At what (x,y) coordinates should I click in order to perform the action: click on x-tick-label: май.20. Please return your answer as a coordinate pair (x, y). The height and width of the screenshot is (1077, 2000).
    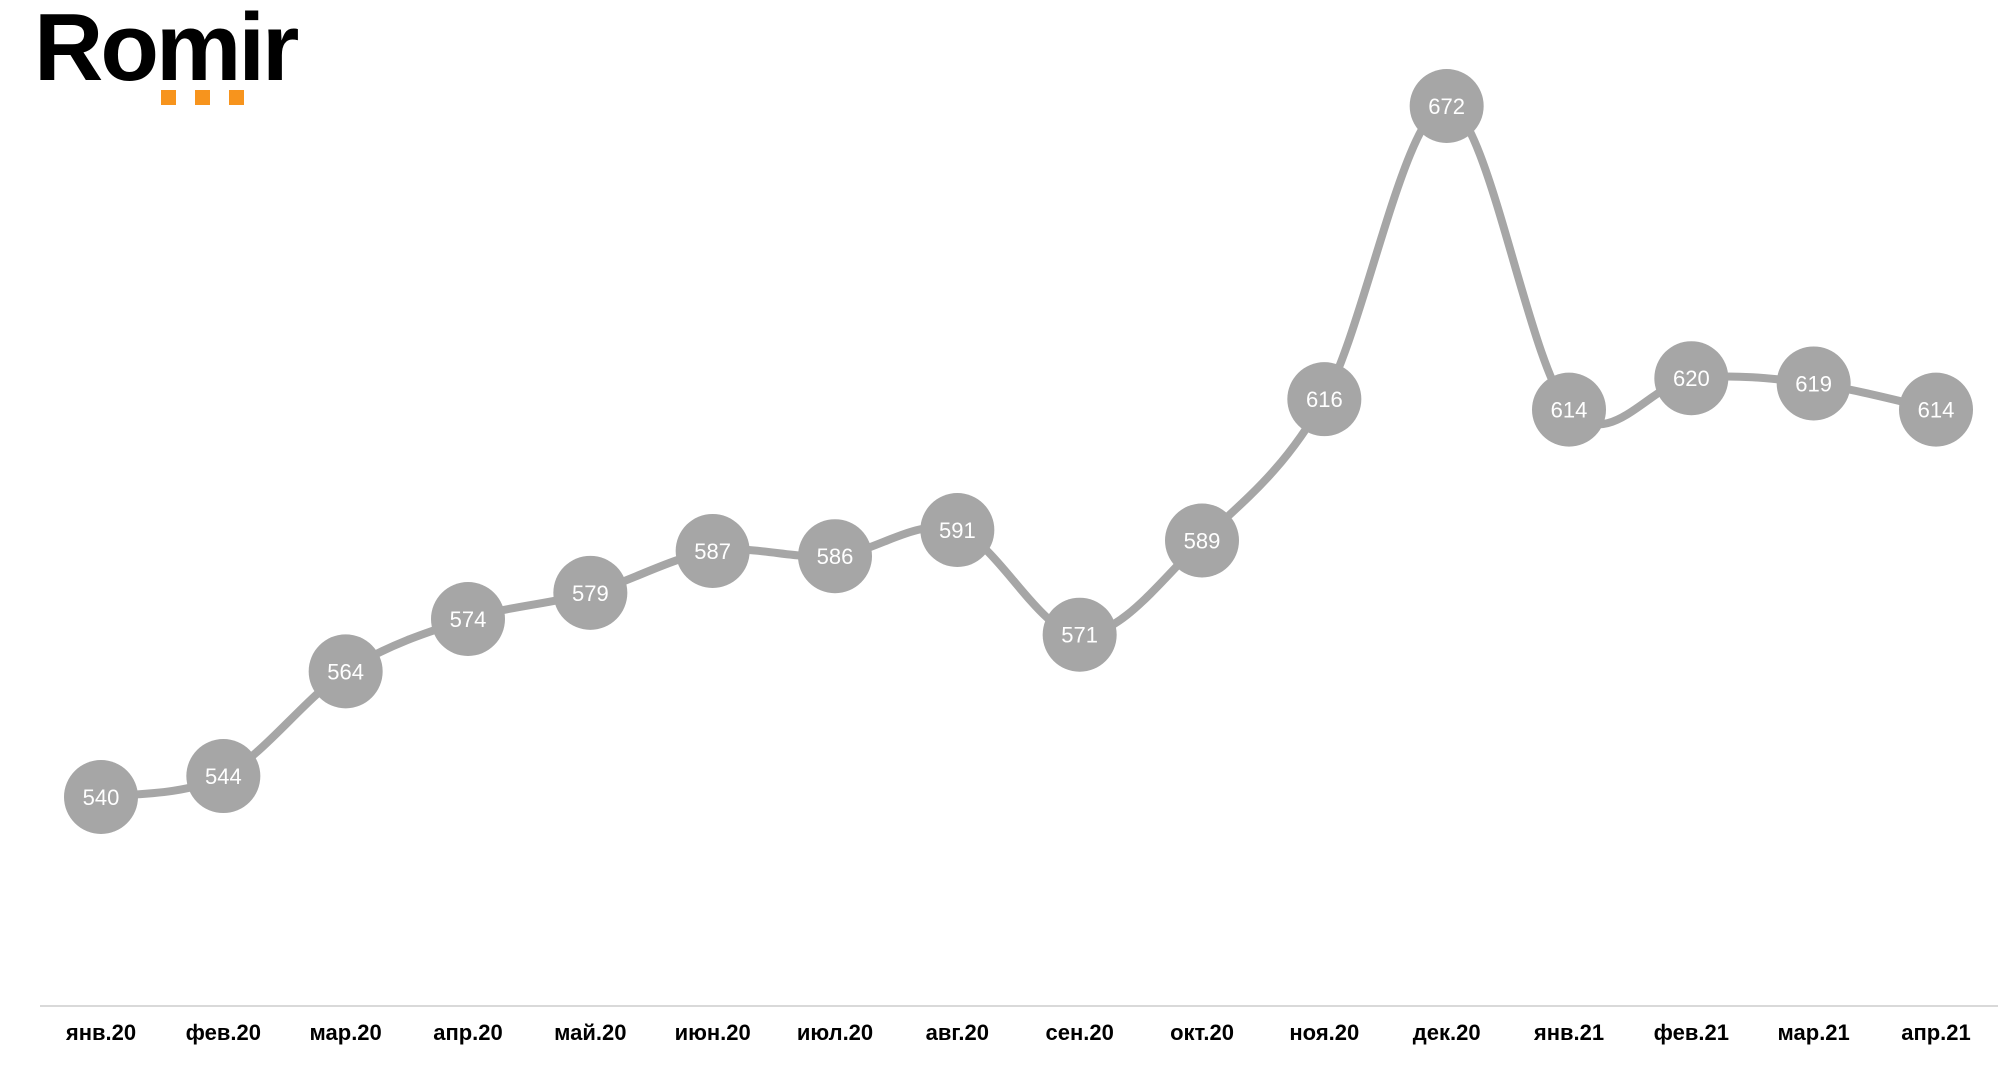
    Looking at the image, I should click on (590, 1032).